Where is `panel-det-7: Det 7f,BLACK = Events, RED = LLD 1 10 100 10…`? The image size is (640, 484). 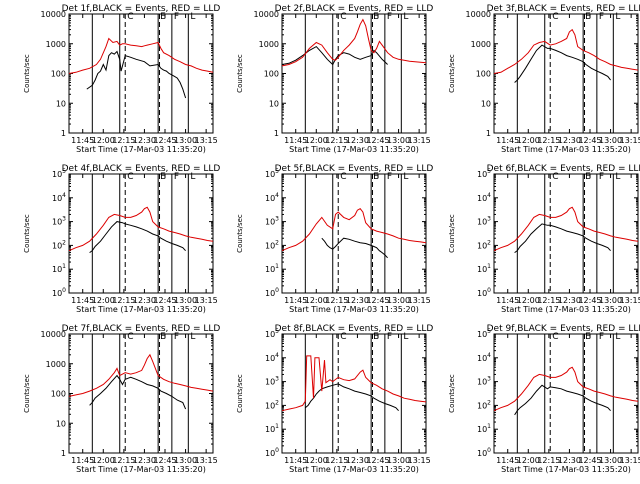 panel-det-7: Det 7f,BLACK = Events, RED = LLD 1 10 100 10… is located at coordinates (121, 399).